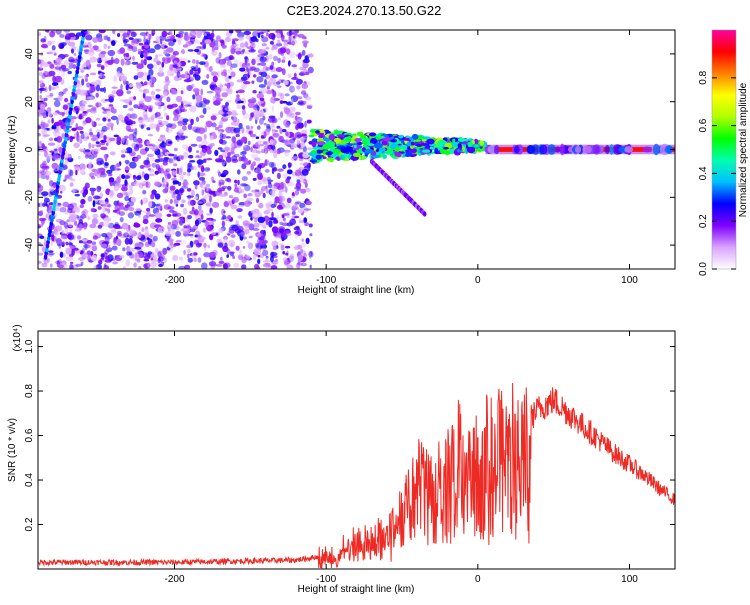 The height and width of the screenshot is (605, 750). I want to click on y-tick-label: 1.0, so click(29, 346).